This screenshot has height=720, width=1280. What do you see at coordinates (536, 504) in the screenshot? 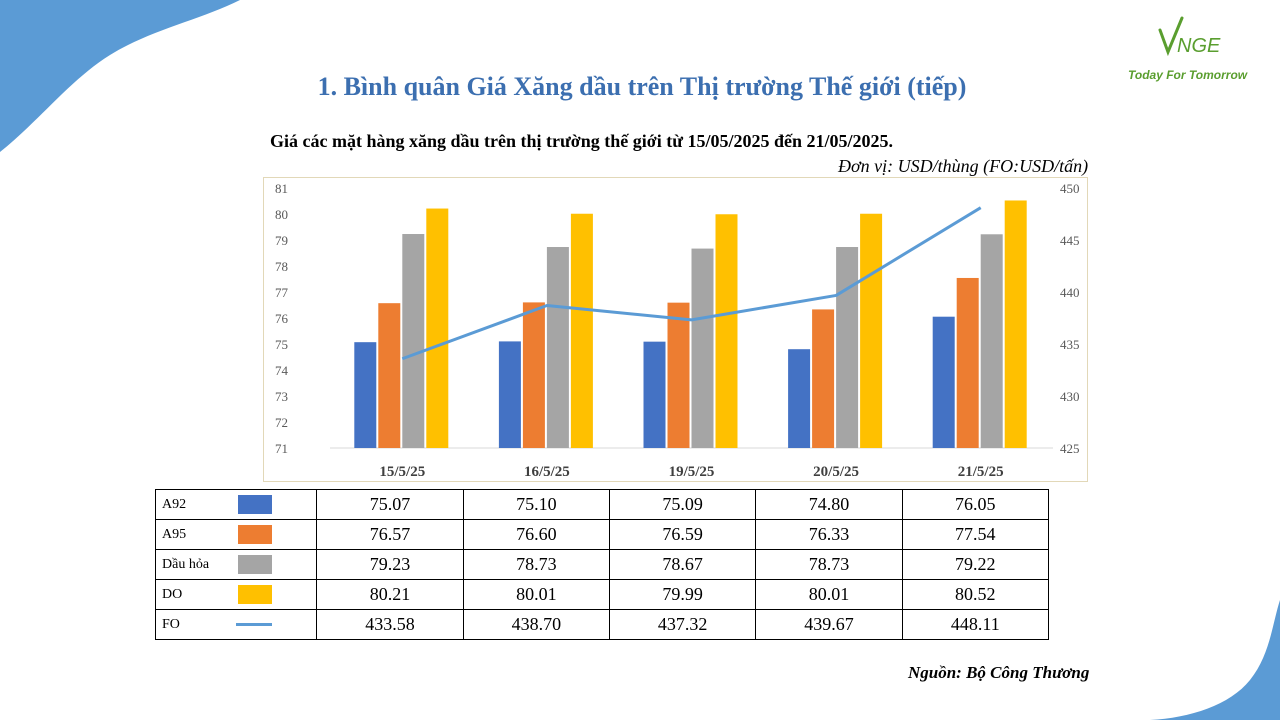
I see `value-cell: 75.10` at bounding box center [536, 504].